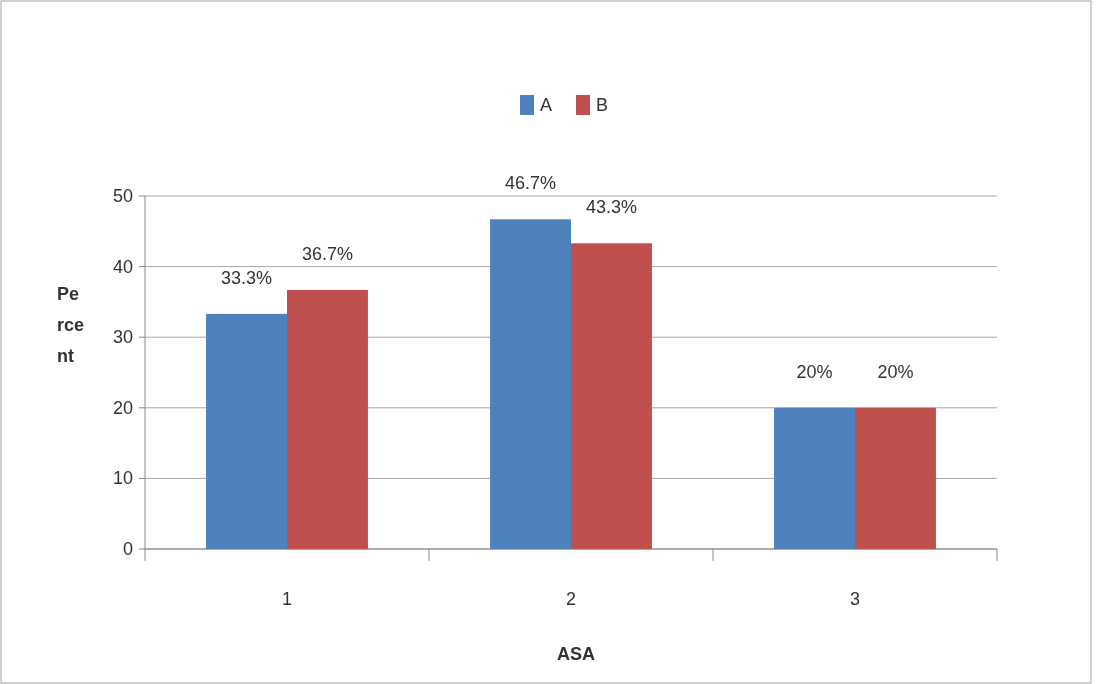 Image resolution: width=1100 pixels, height=684 pixels. Describe the element at coordinates (602, 105) in the screenshot. I see `legend-label: B` at that location.